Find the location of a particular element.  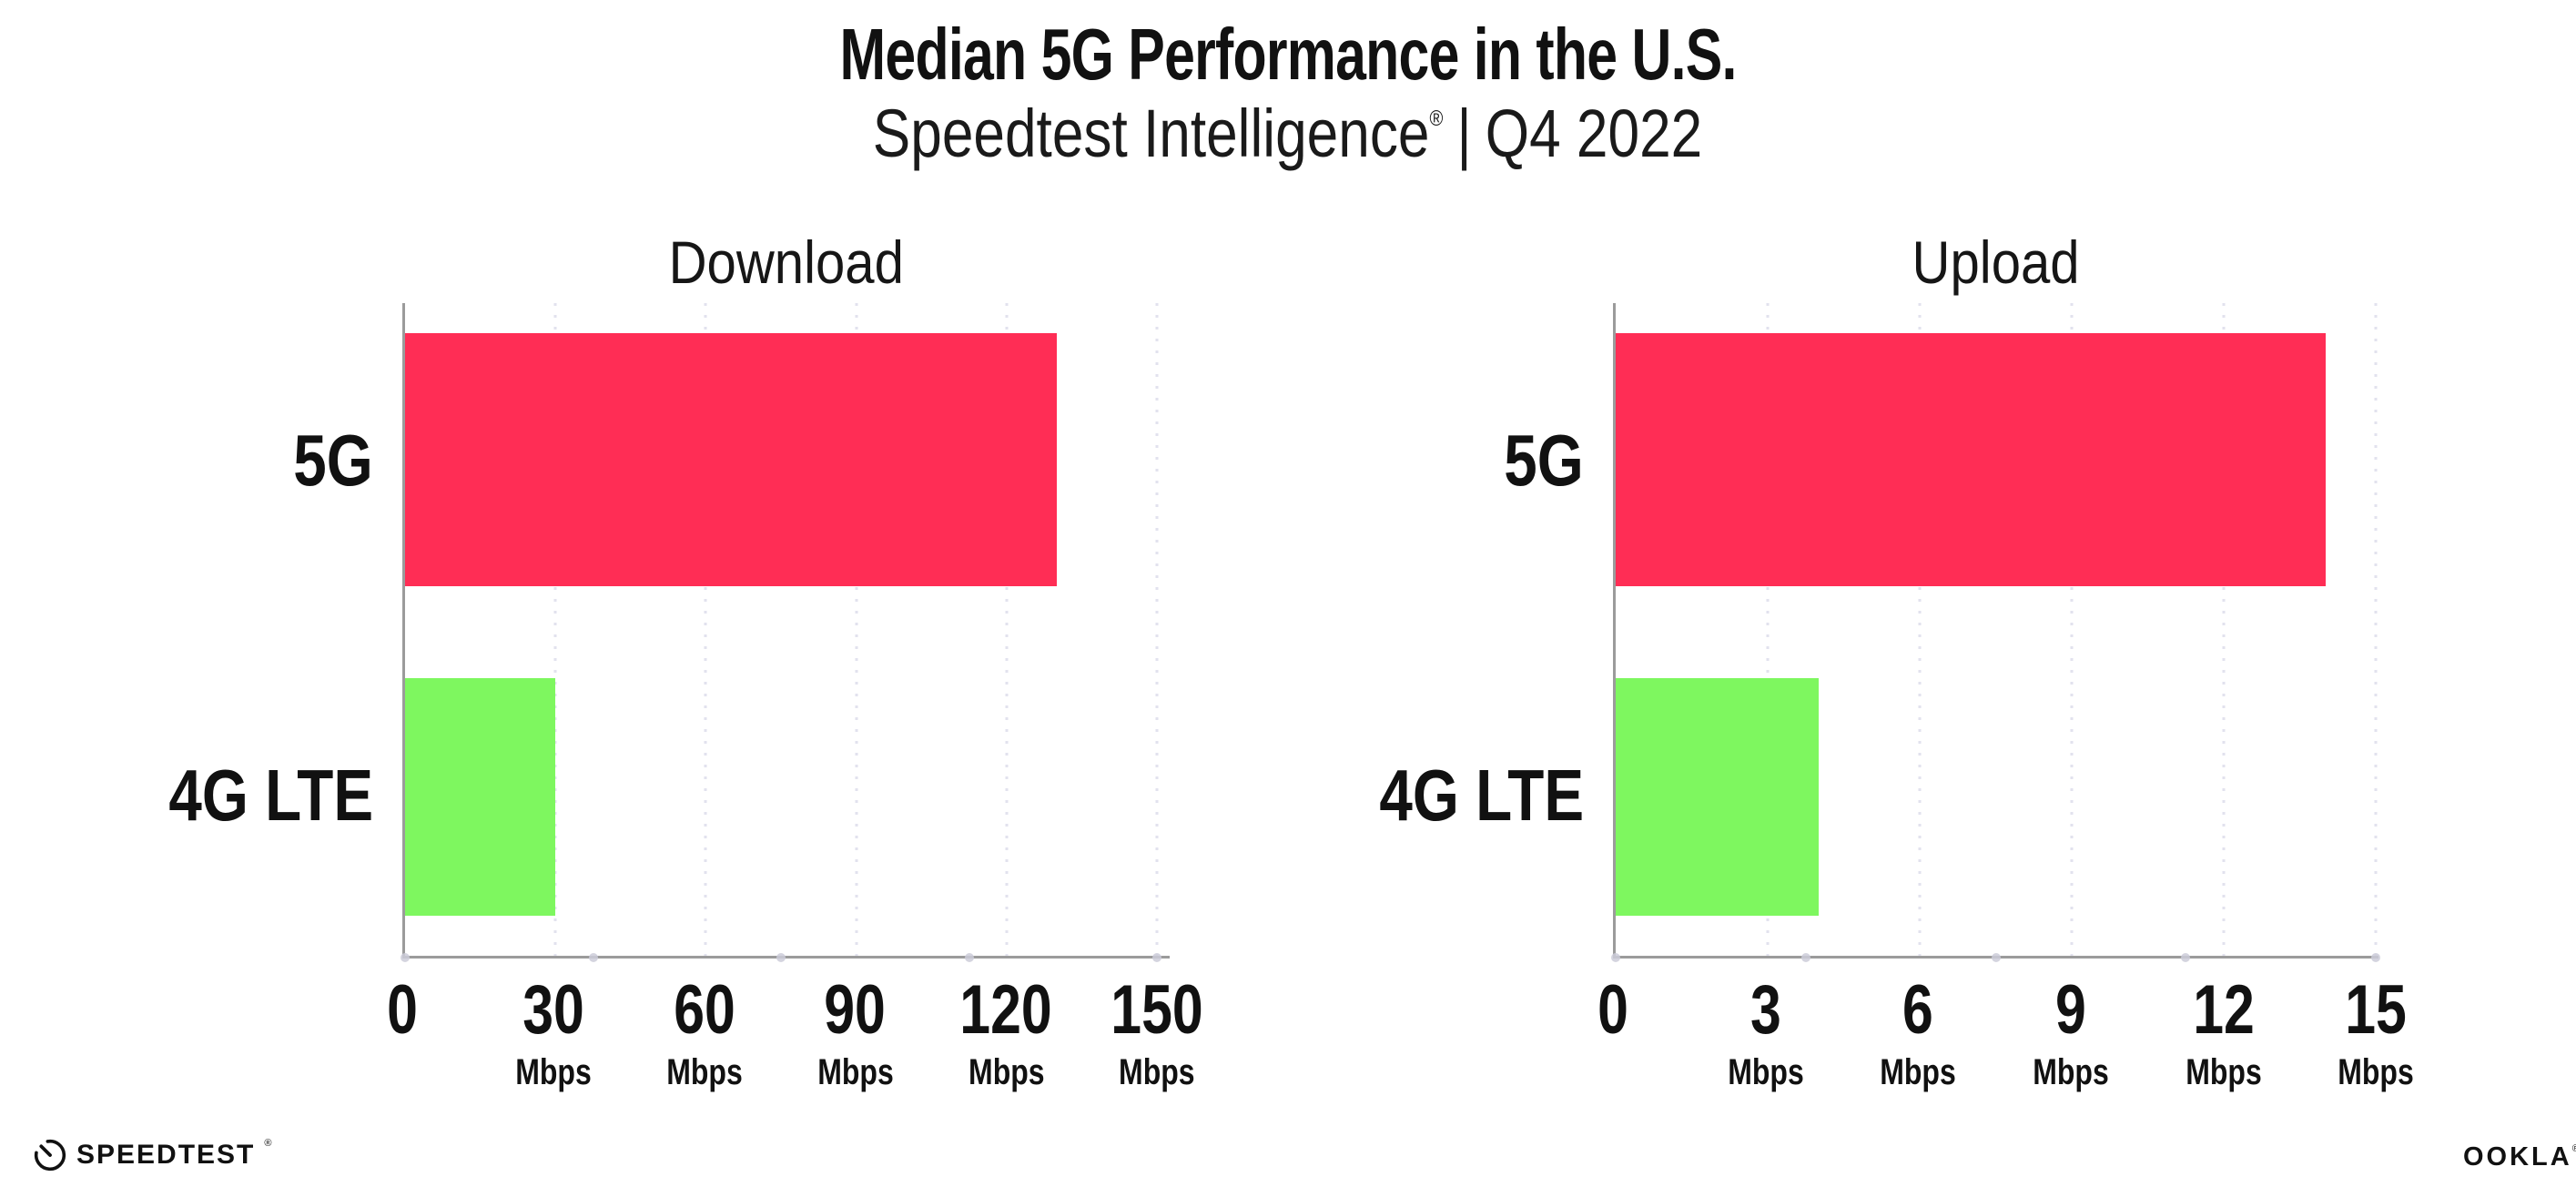

x-axis-tick-value-text: 6 is located at coordinates (1918, 1010).